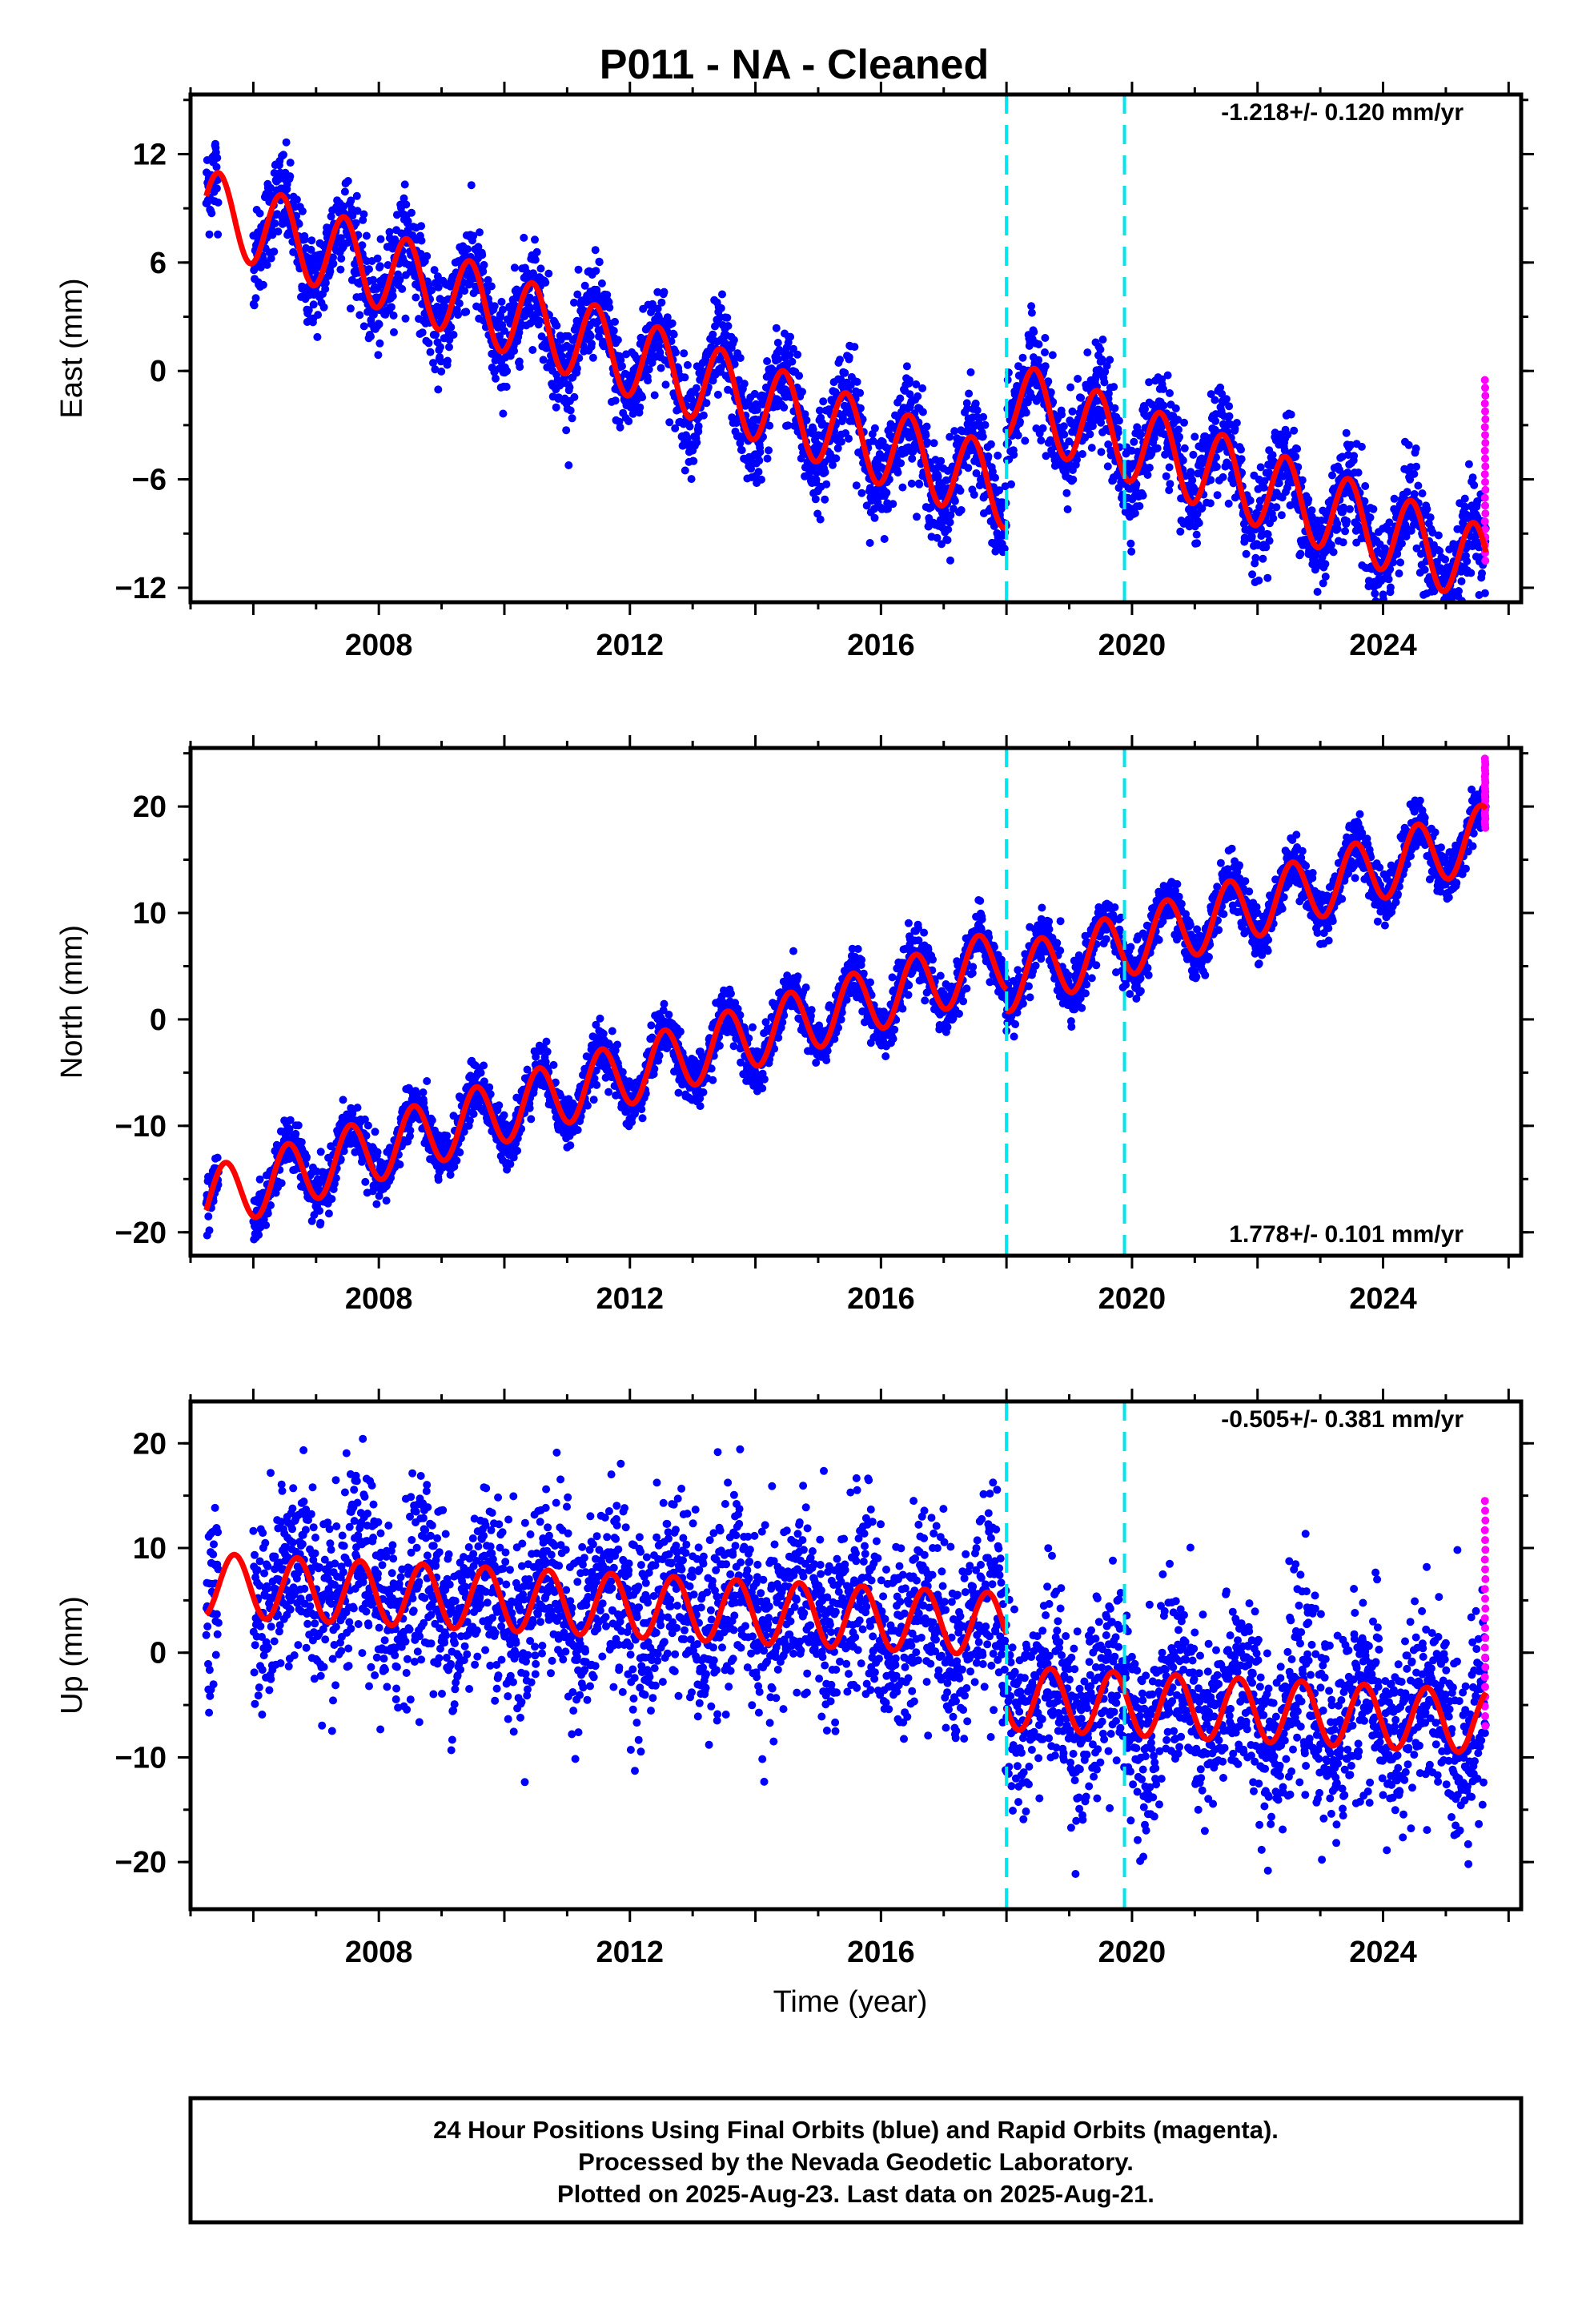 The image size is (1582, 2324). What do you see at coordinates (881, 645) in the screenshot?
I see `x-tick-label: 2016` at bounding box center [881, 645].